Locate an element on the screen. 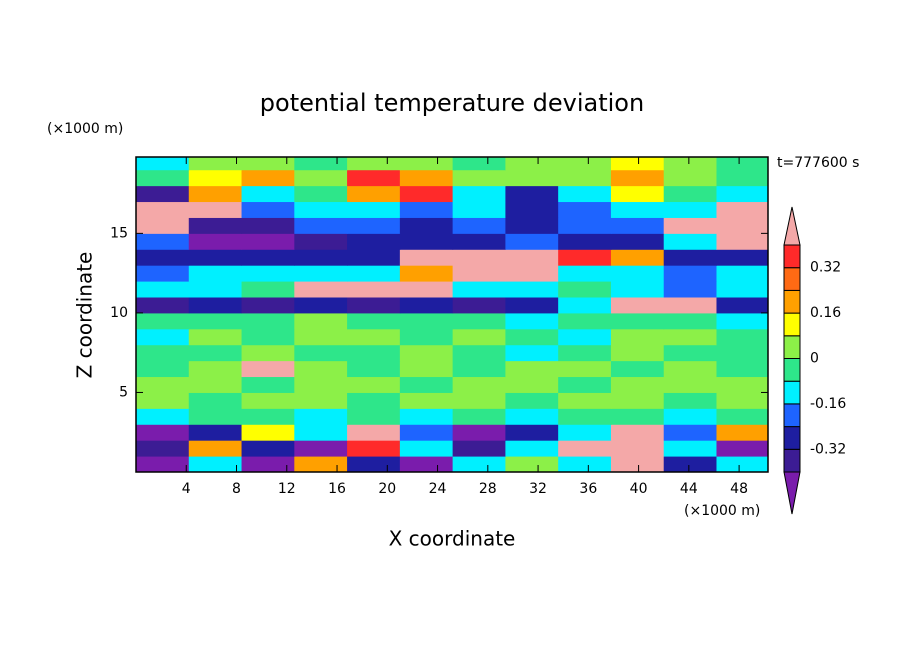 This screenshot has width=904, height=654. colorbar-label: 0 is located at coordinates (814, 359).